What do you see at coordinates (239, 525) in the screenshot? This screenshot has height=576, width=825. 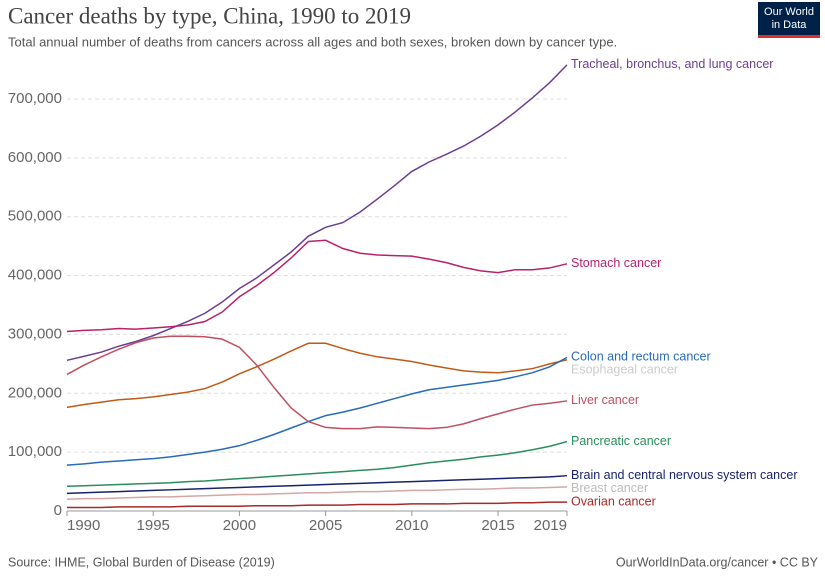 I see `x-tick-label: 2000` at bounding box center [239, 525].